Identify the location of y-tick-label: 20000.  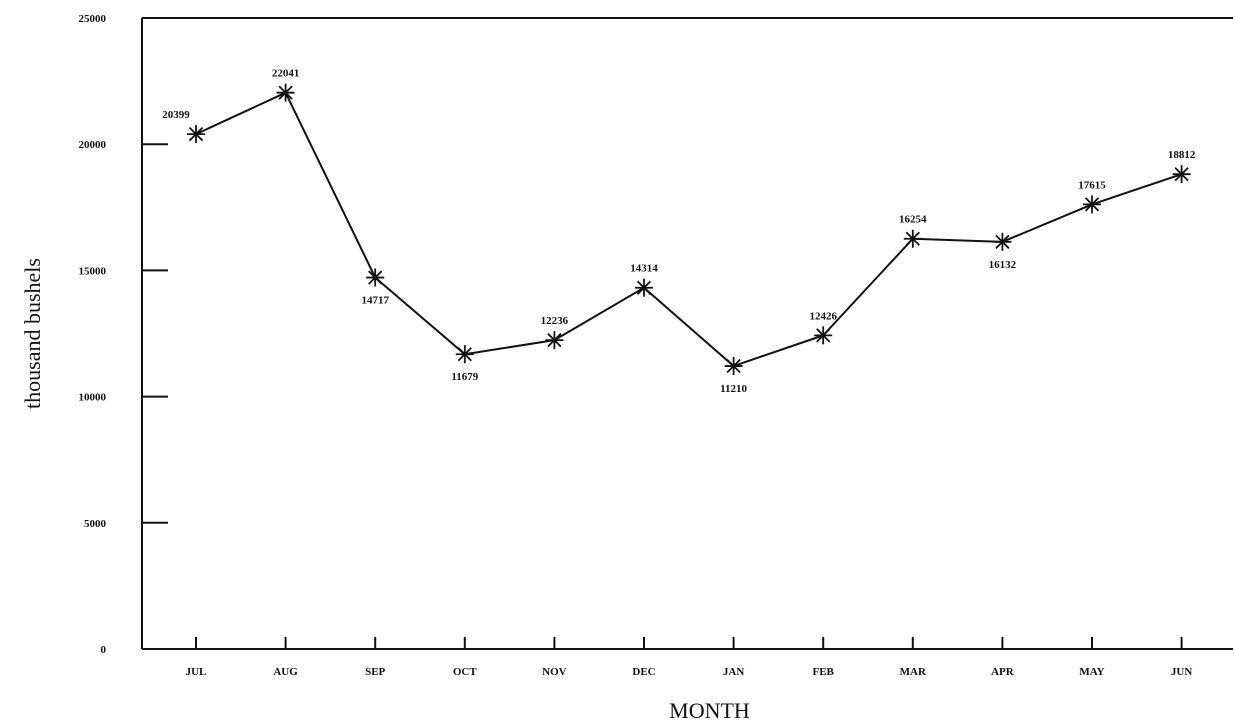
(93, 145).